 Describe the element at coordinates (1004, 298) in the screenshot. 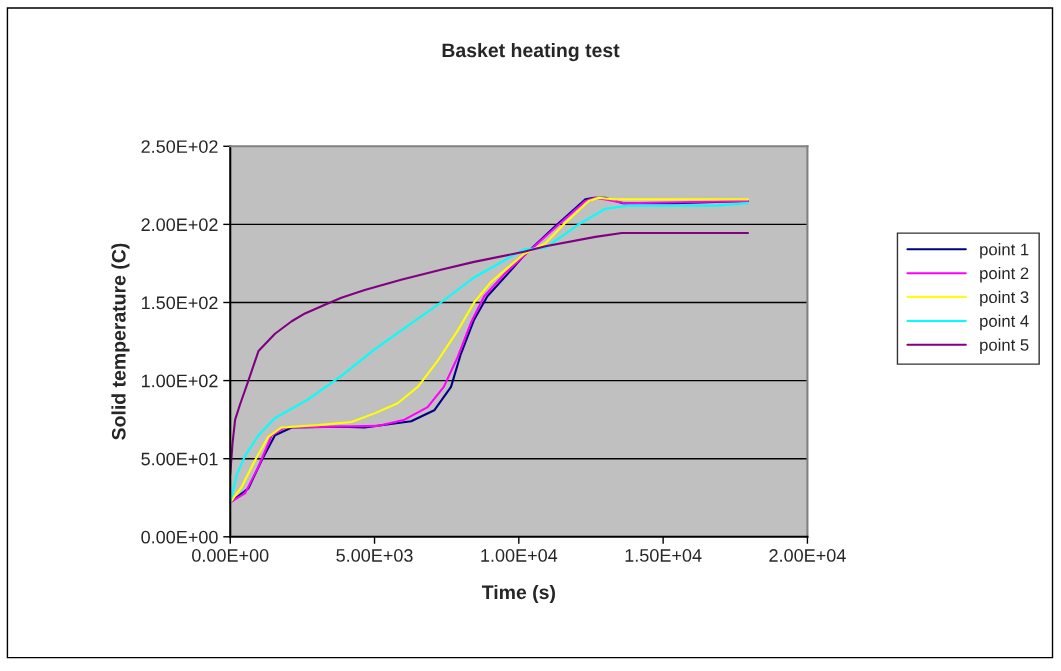

I see `legend-label: point 3` at that location.